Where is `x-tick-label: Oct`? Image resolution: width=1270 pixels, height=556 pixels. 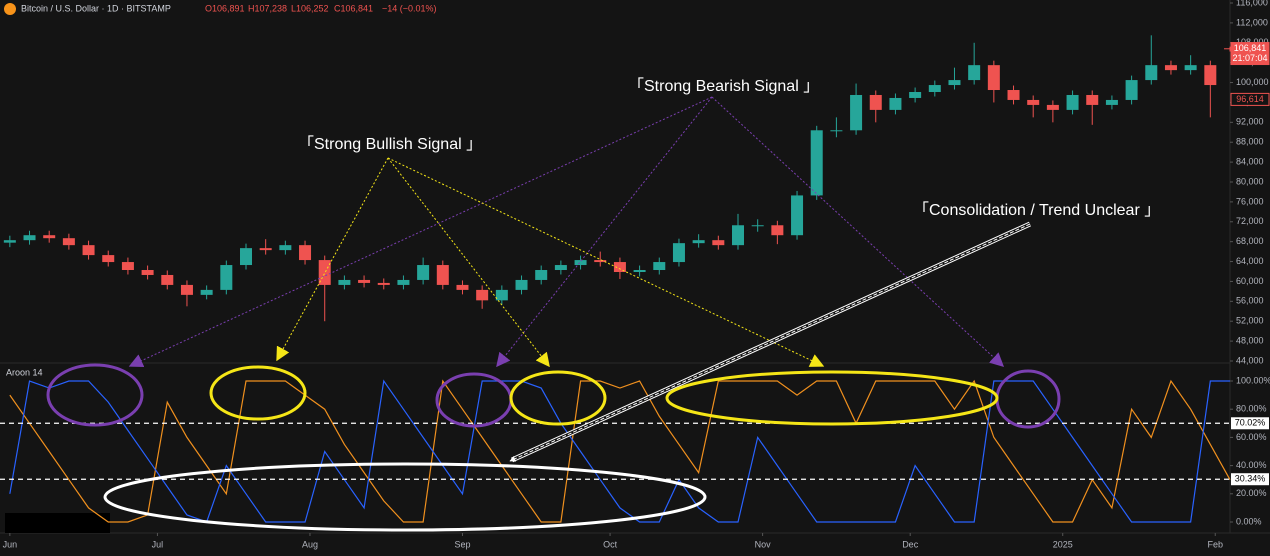 x-tick-label: Oct is located at coordinates (610, 544).